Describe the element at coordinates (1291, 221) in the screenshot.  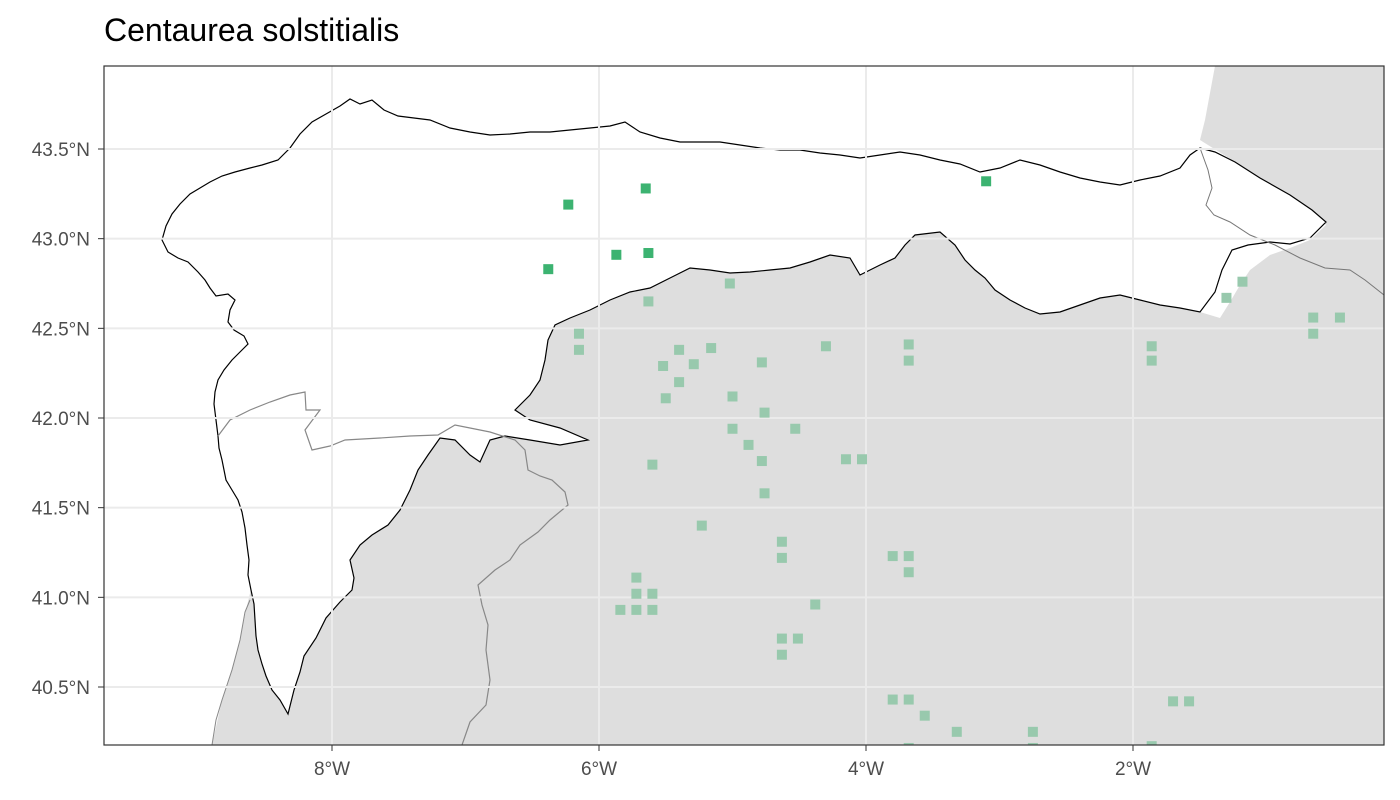
I see `coast-detail-line` at that location.